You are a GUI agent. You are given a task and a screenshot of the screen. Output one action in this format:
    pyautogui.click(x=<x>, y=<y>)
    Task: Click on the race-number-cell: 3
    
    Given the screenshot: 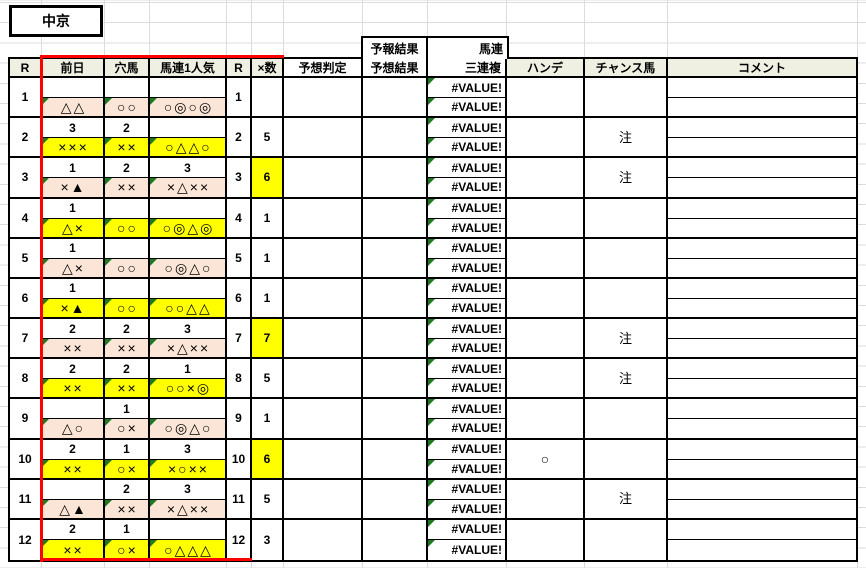 What is the action you would take?
    pyautogui.click(x=26, y=178)
    